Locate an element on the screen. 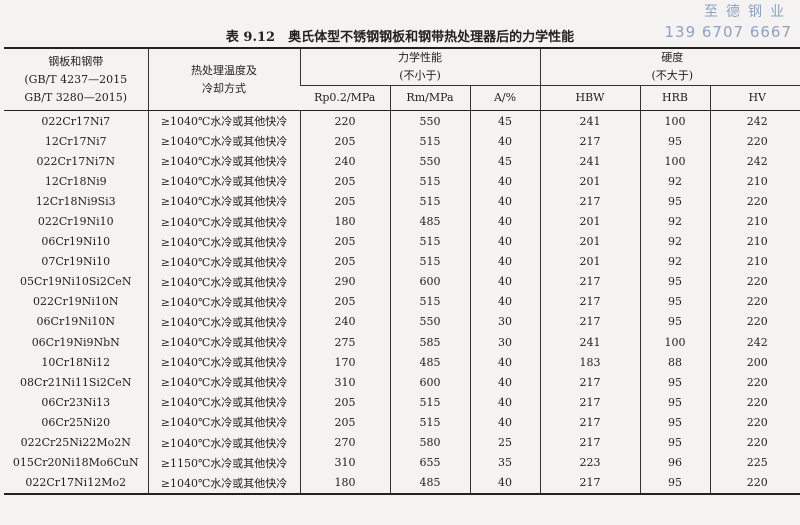 The image size is (800, 525). cell-rp02: 270 is located at coordinates (344, 442).